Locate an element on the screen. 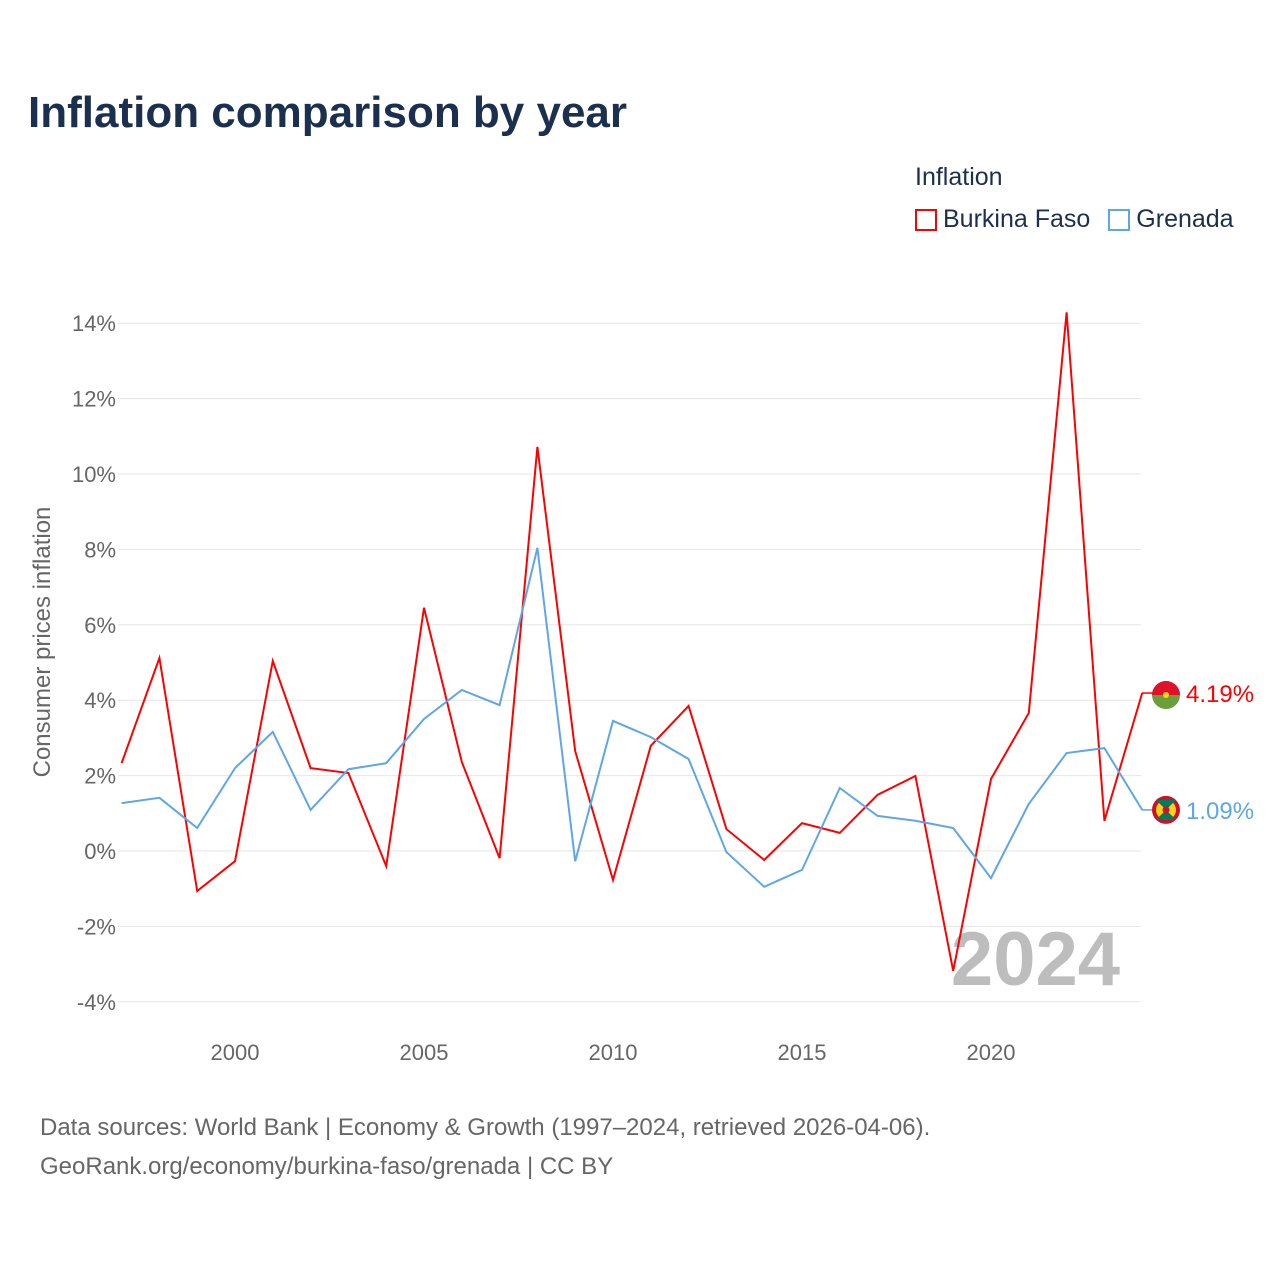  x-tick-label: 2010 is located at coordinates (613, 1052).